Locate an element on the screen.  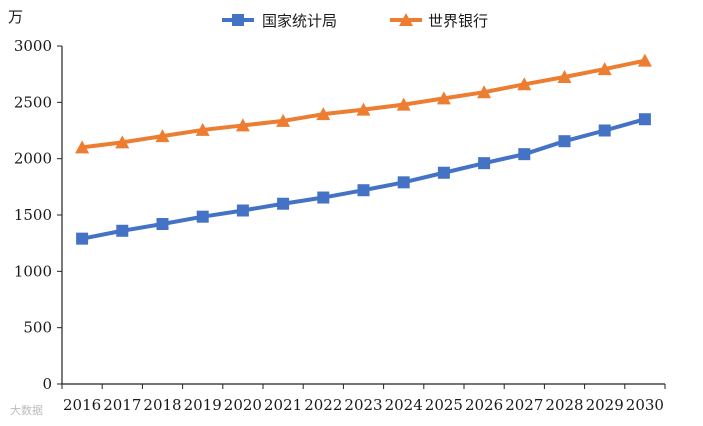
watermark-text: 大数据 is located at coordinates (26, 410).